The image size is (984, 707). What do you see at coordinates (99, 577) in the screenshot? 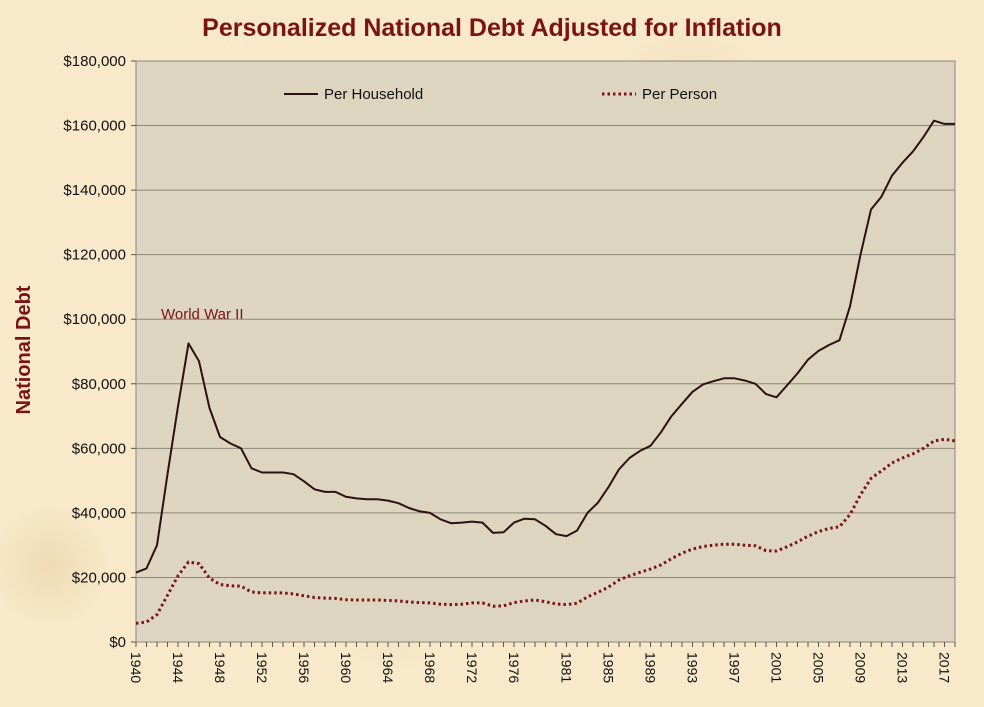
I see `y-tick-label: $20,000` at bounding box center [99, 577].